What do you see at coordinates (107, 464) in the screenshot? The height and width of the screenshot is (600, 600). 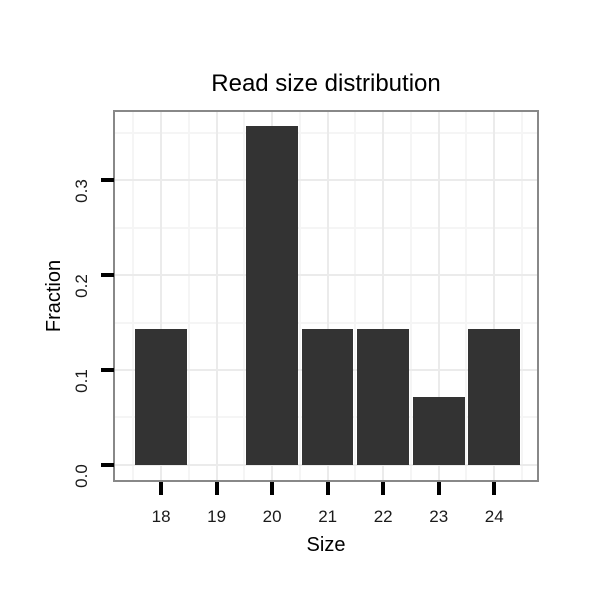 I see `y-tick-0.0` at bounding box center [107, 464].